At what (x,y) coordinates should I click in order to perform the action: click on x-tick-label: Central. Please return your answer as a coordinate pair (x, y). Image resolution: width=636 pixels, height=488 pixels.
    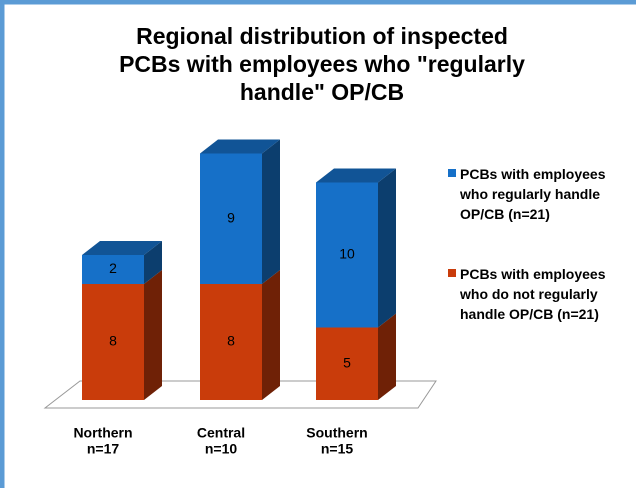
    Looking at the image, I should click on (221, 433).